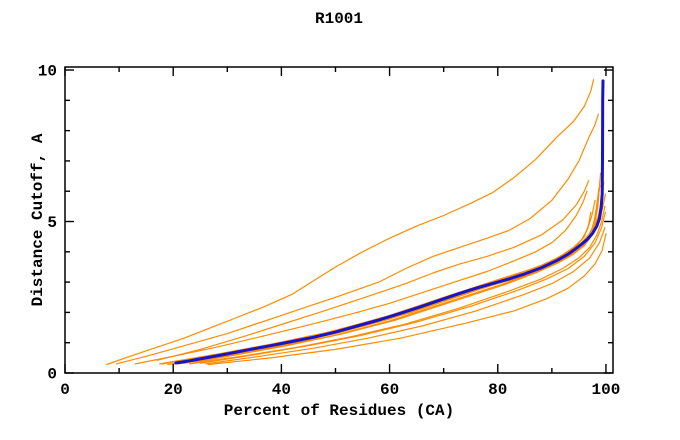 Image resolution: width=680 pixels, height=440 pixels. Describe the element at coordinates (339, 411) in the screenshot. I see `x-axis-label: Percent of Residues (CA)` at that location.